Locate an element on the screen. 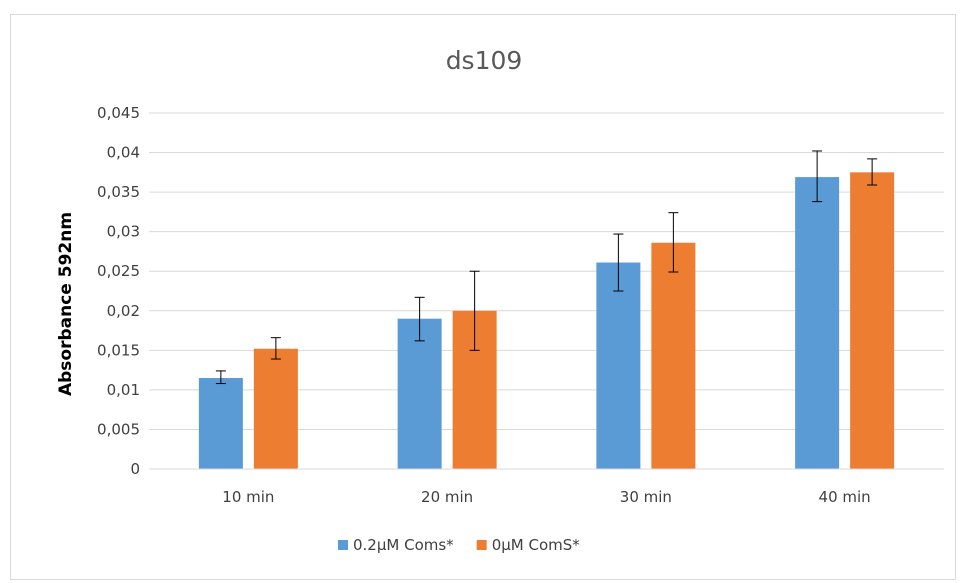  y-tick-label: 0,045 is located at coordinates (118, 113).